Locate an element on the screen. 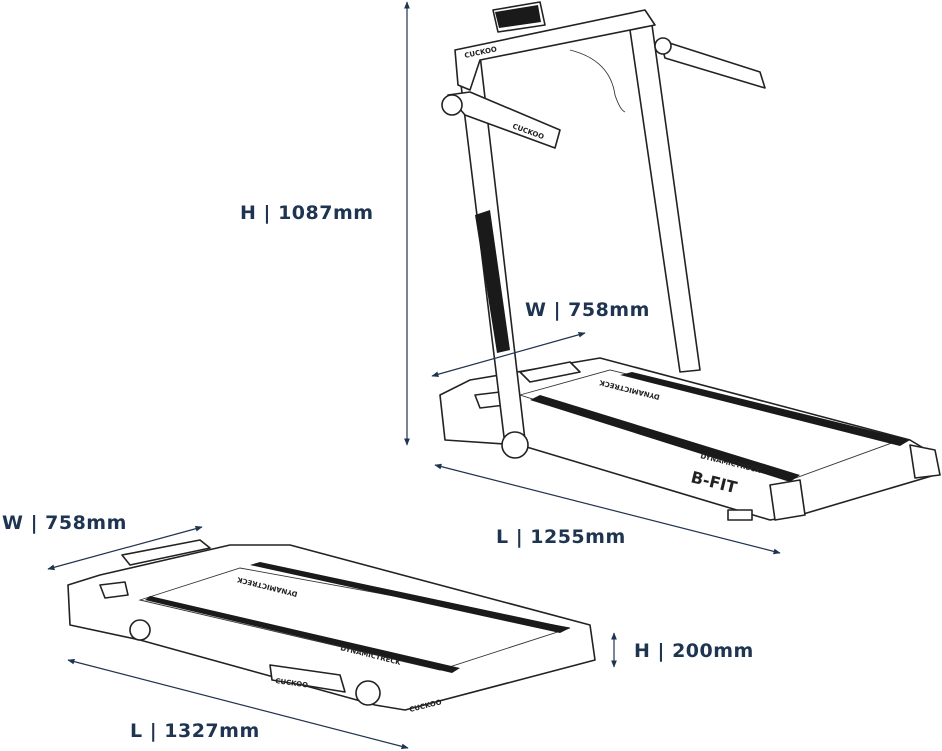  folded-width-label: W | 758mm is located at coordinates (64, 523).